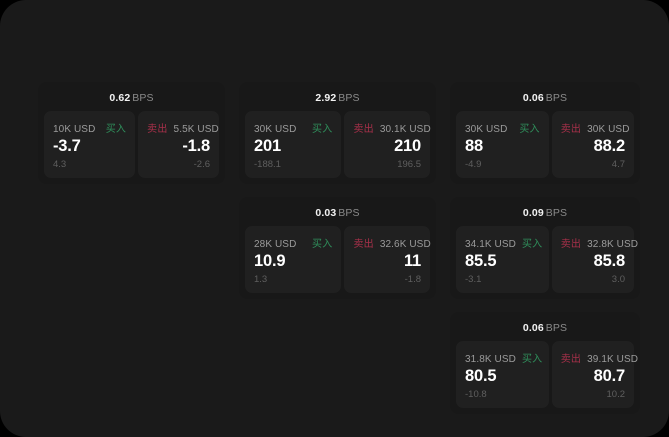 Image resolution: width=669 pixels, height=437 pixels. I want to click on buy-value: 80.5, so click(481, 376).